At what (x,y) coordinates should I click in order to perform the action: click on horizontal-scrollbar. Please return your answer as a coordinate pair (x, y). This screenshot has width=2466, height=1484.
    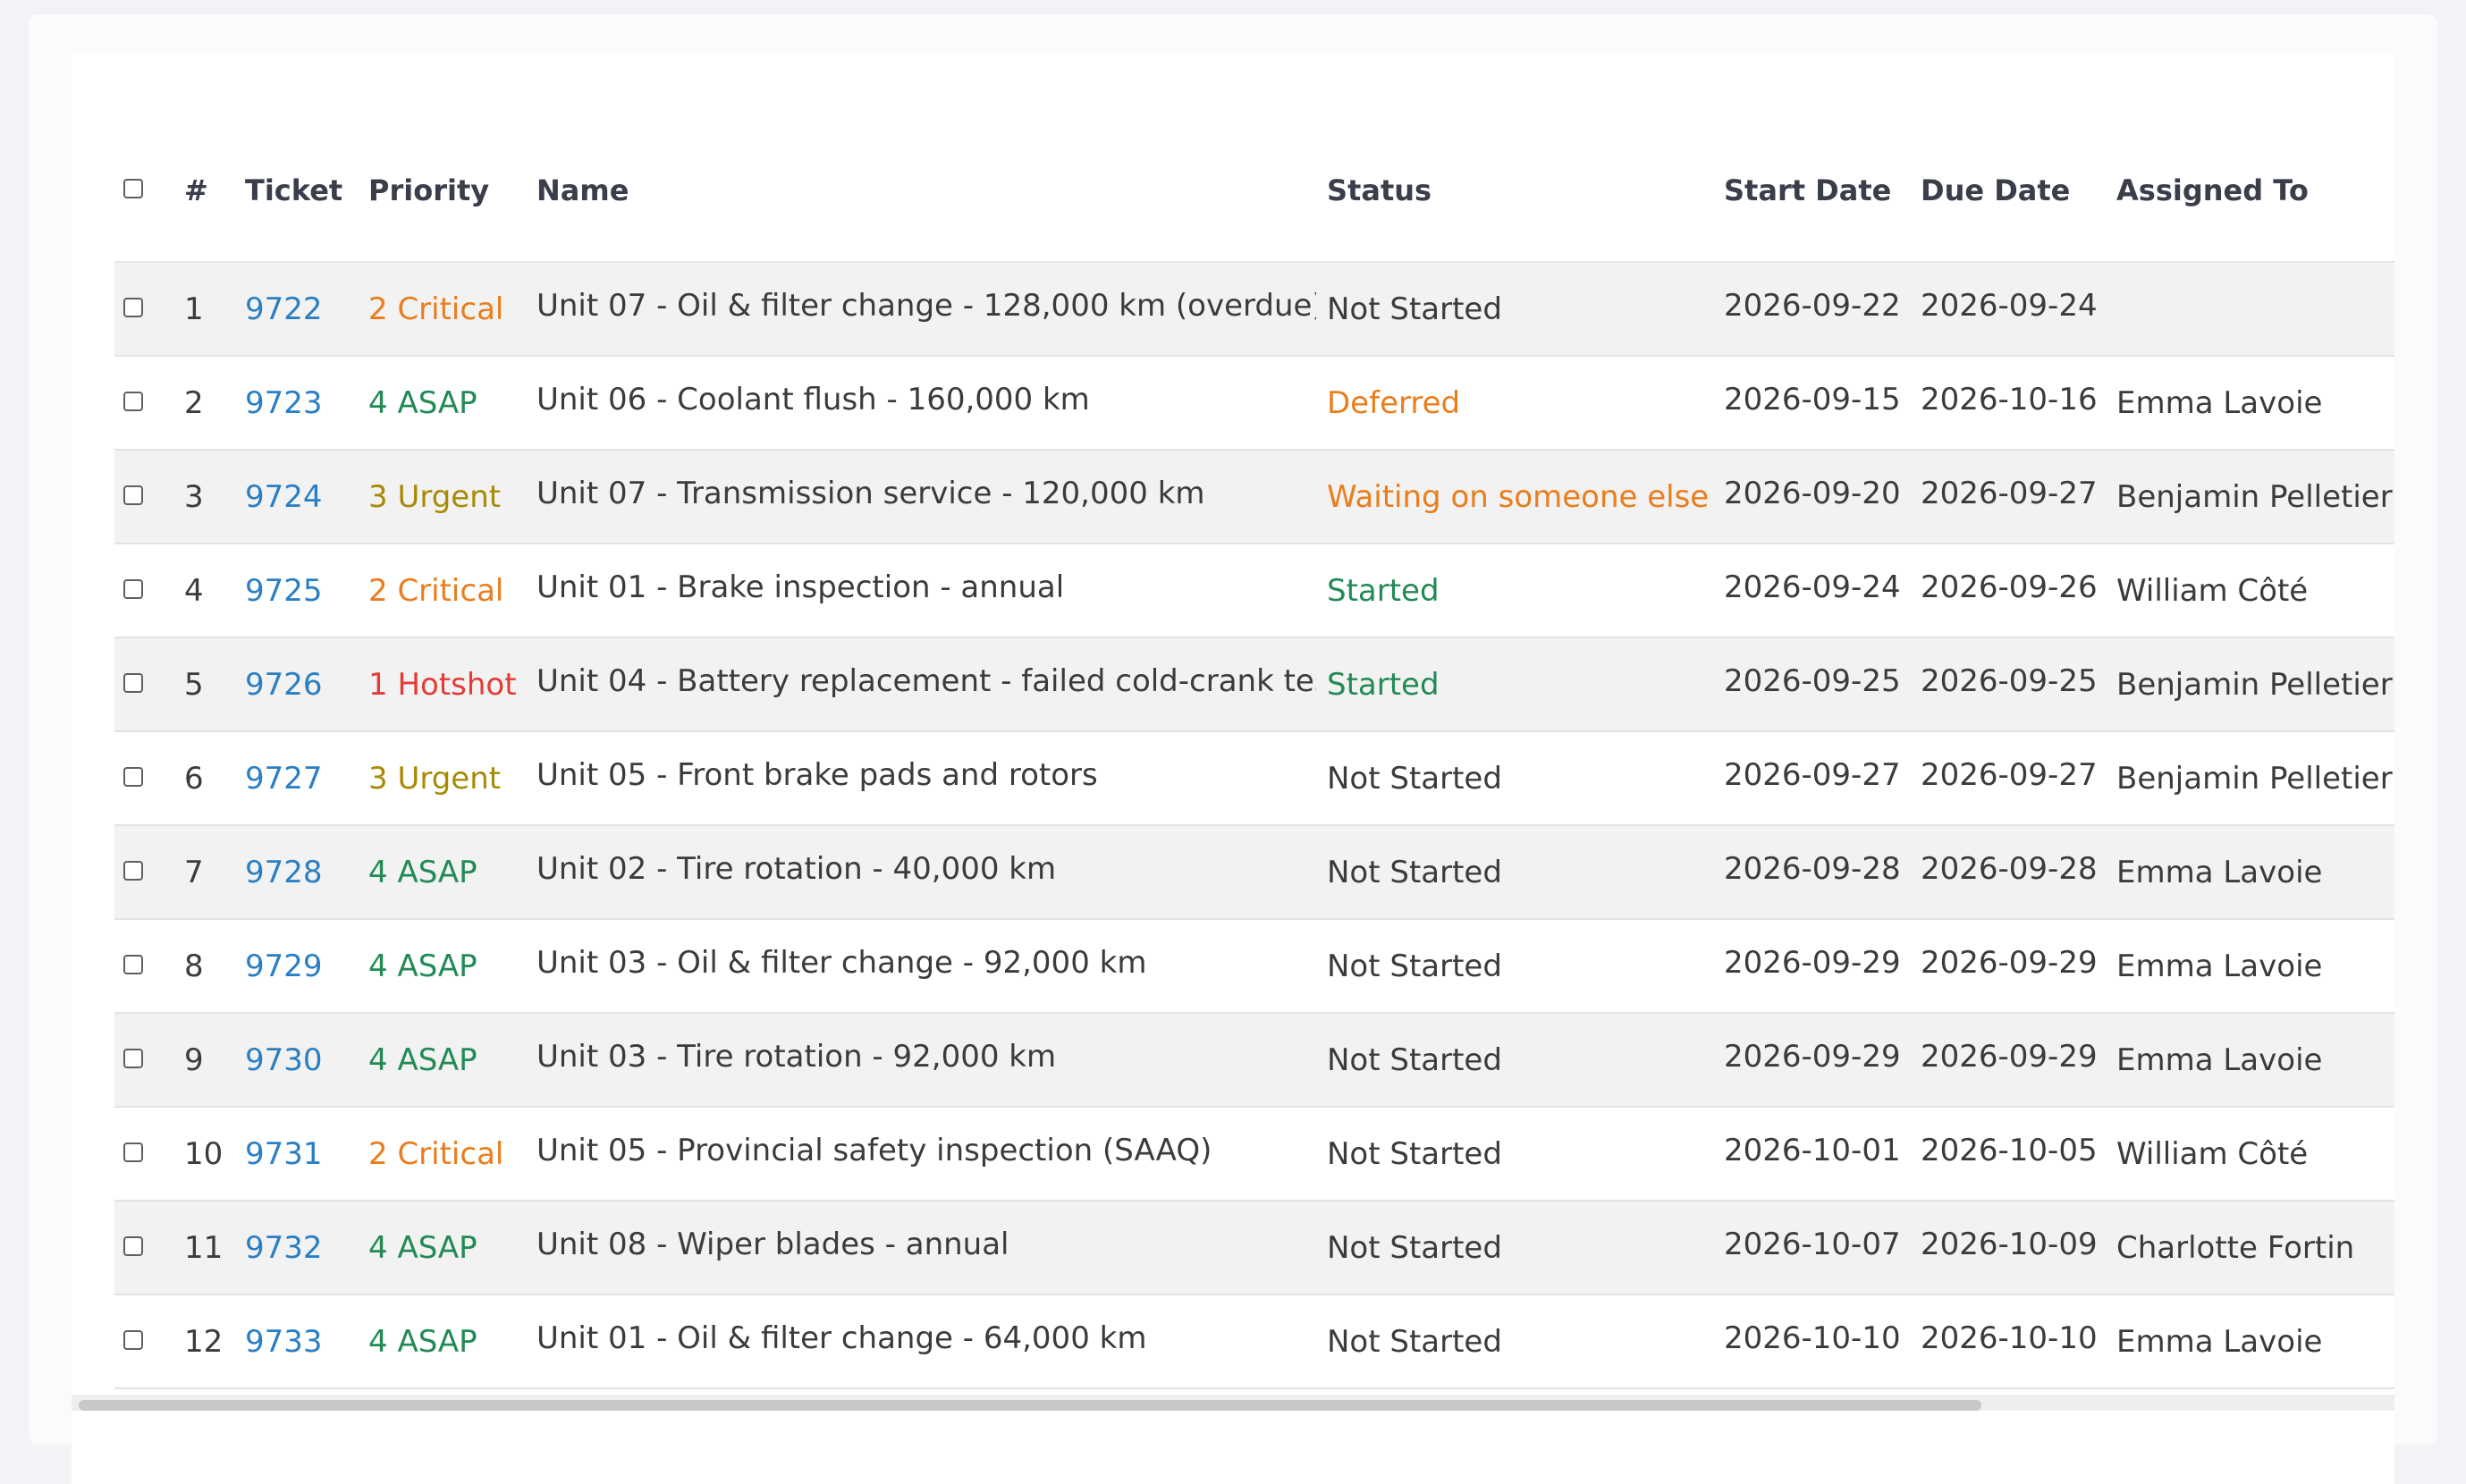
    Looking at the image, I should click on (1233, 1403).